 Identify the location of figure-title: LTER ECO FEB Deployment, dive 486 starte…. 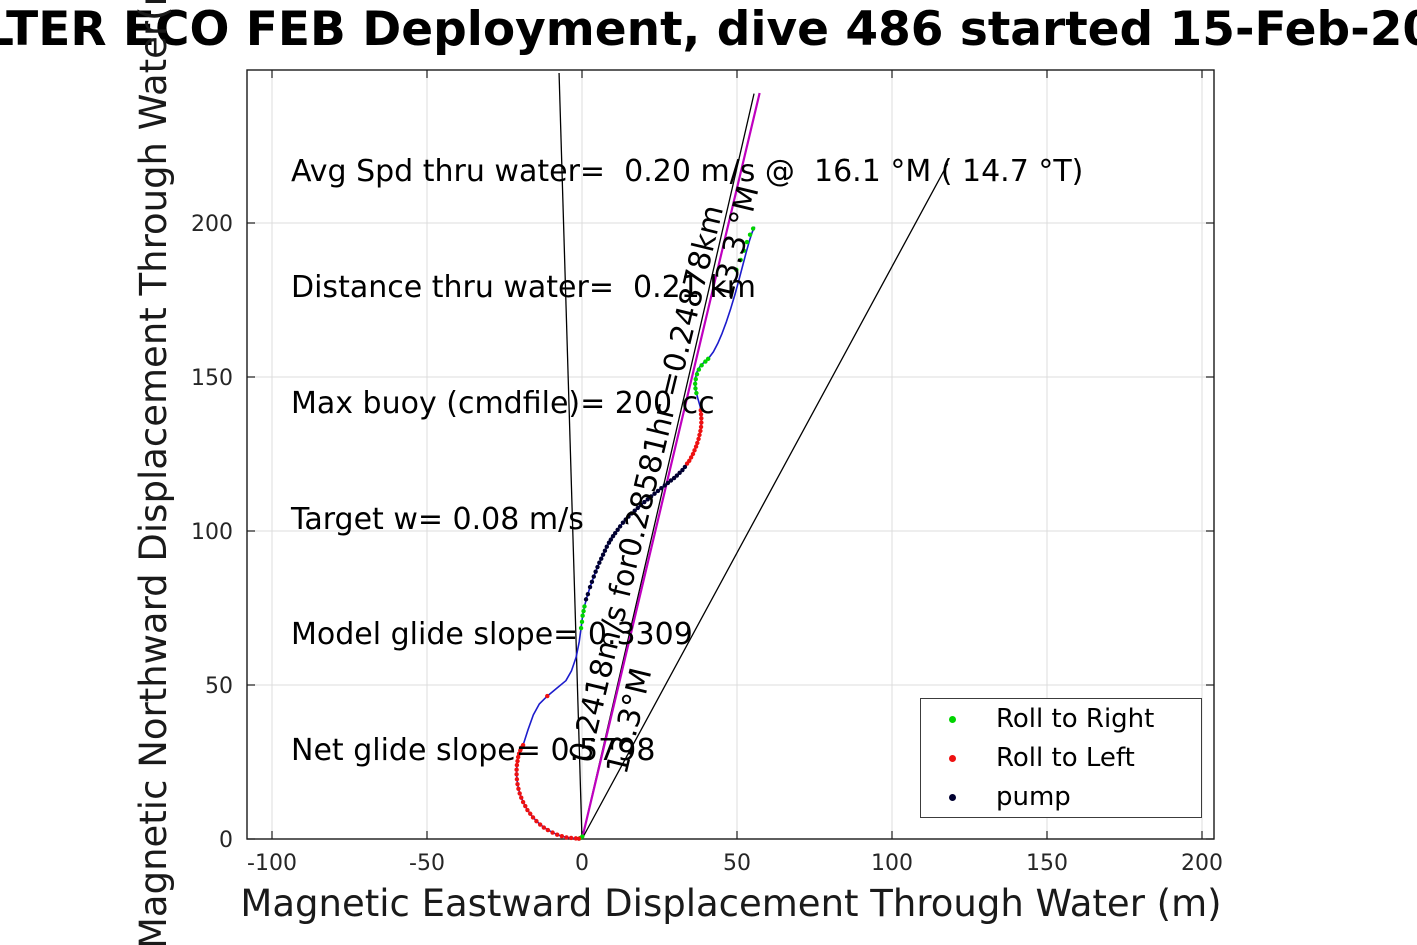
(708, 29).